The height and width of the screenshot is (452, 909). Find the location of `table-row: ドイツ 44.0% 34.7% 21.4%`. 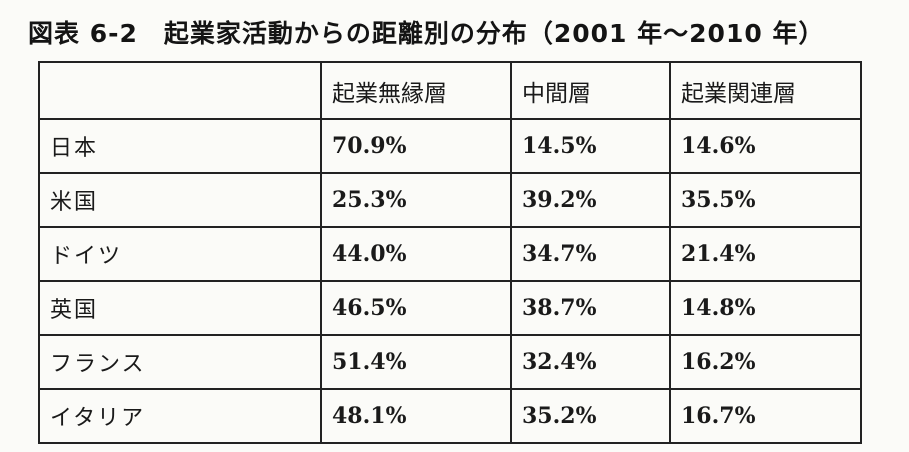

table-row: ドイツ 44.0% 34.7% 21.4% is located at coordinates (450, 254).